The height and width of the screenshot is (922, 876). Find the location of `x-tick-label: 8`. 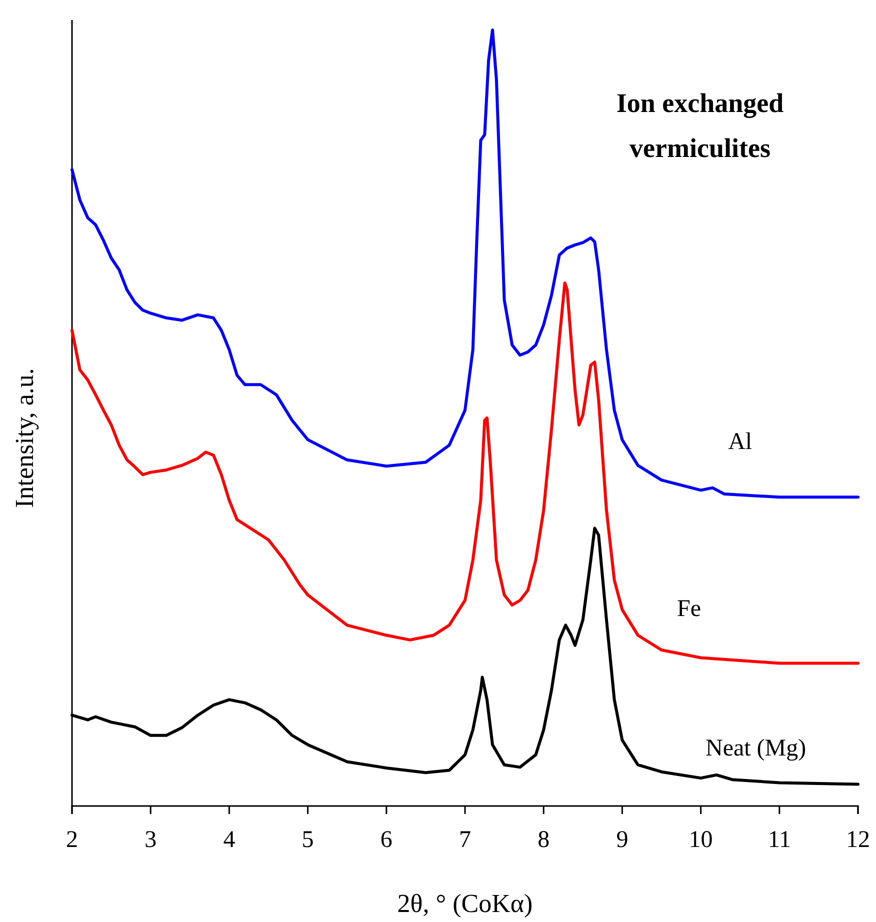

x-tick-label: 8 is located at coordinates (544, 840).